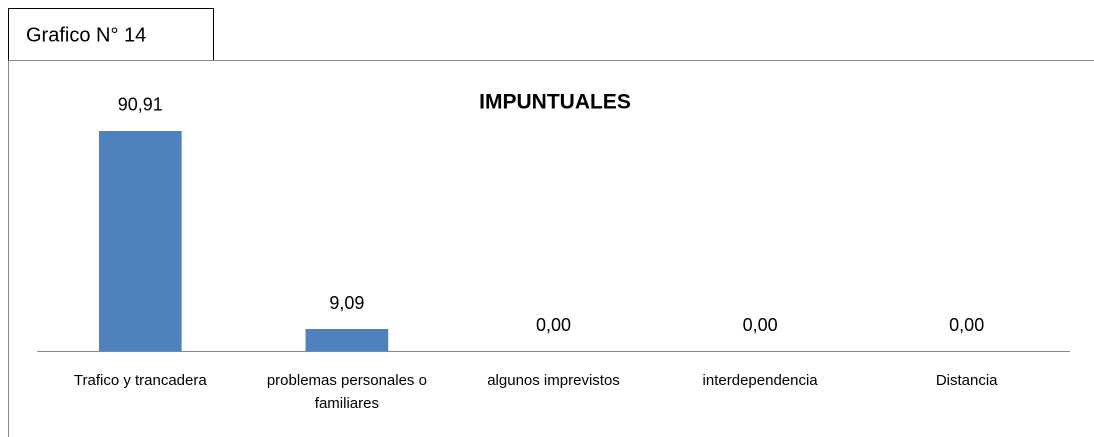 The width and height of the screenshot is (1094, 437). Describe the element at coordinates (86, 35) in the screenshot. I see `caption: Grafico N° 14` at that location.